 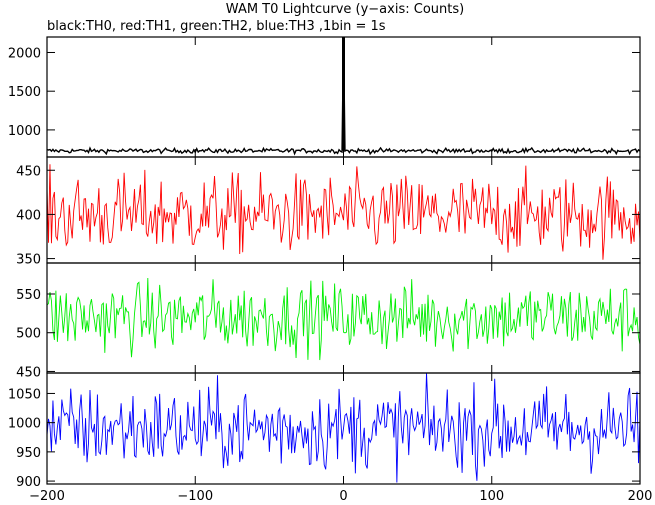 What do you see at coordinates (28, 482) in the screenshot?
I see `y-tick-label: 900` at bounding box center [28, 482].